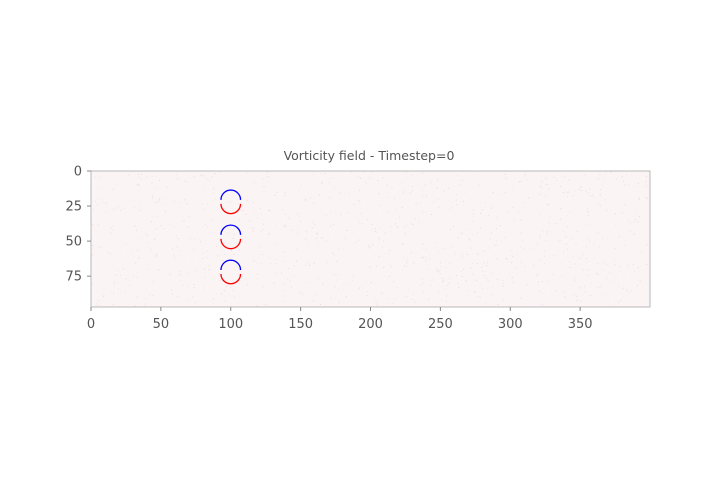 Image resolution: width=720 pixels, height=480 pixels. I want to click on vortex-ring, so click(231, 237).